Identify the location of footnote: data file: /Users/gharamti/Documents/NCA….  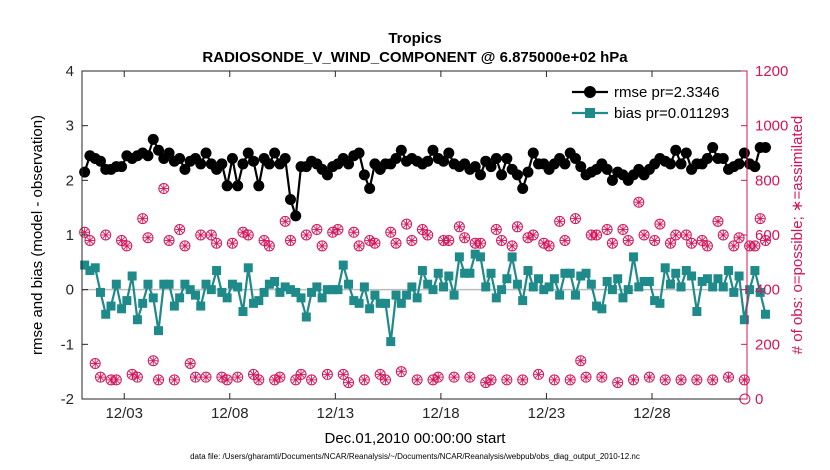
(415, 456).